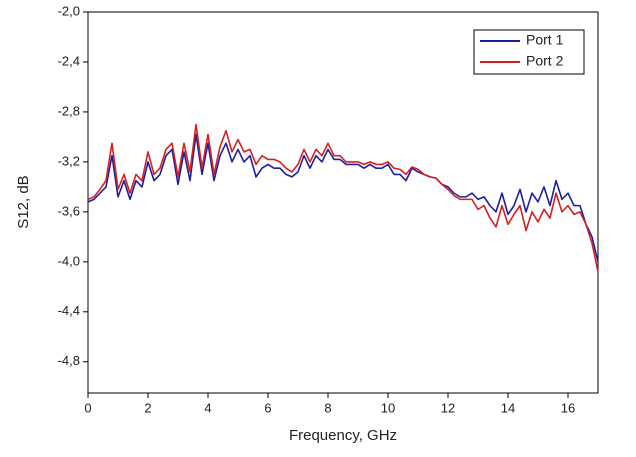 Image resolution: width=636 pixels, height=457 pixels. I want to click on y-tick-label: -2,8, so click(69, 110).